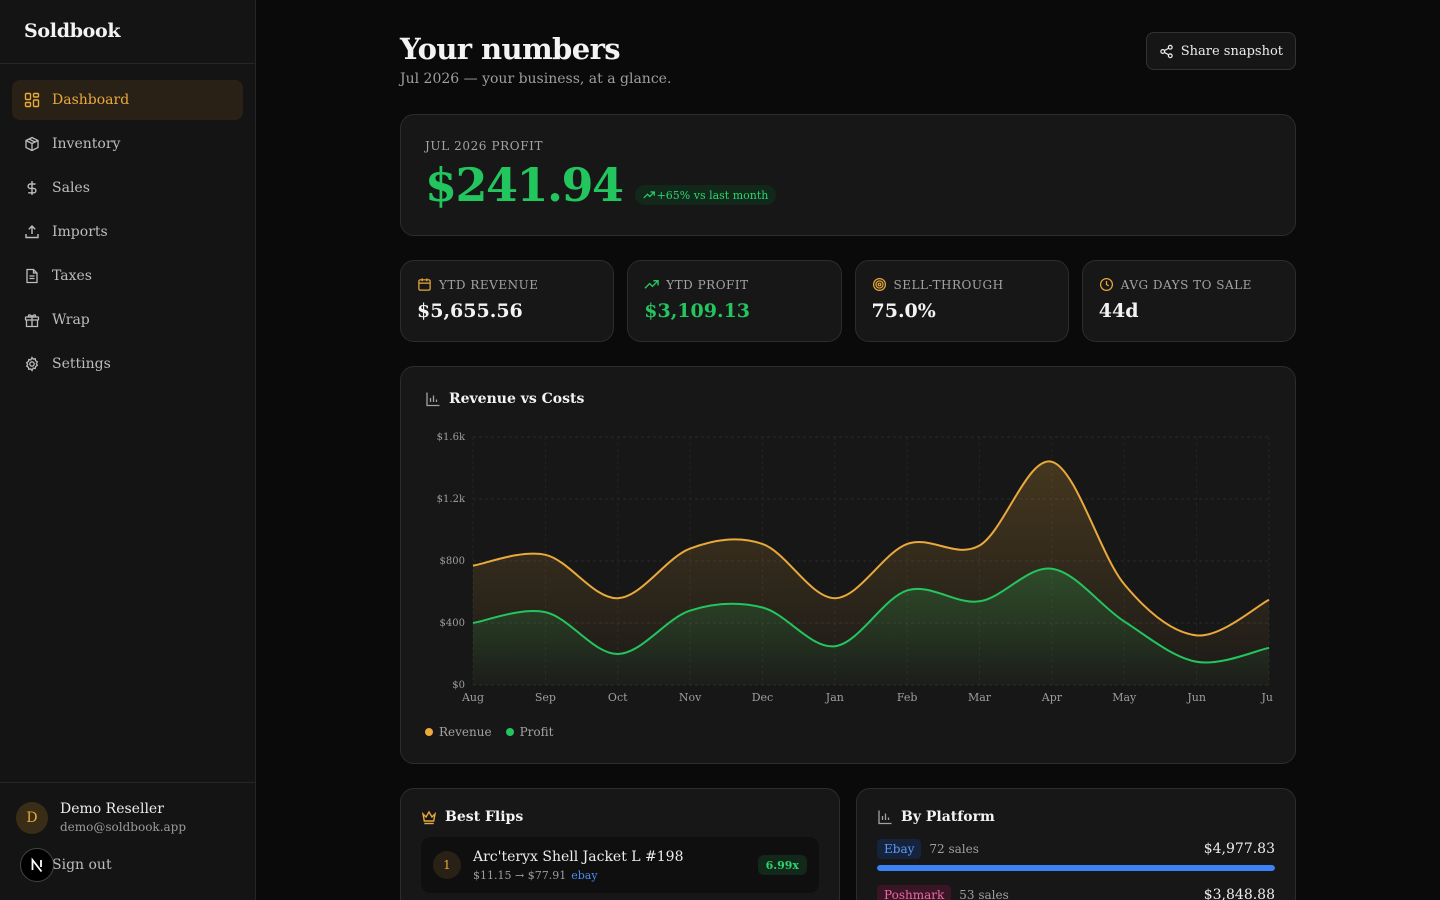 The width and height of the screenshot is (1440, 900). I want to click on x-tick-label: Aug, so click(472, 697).